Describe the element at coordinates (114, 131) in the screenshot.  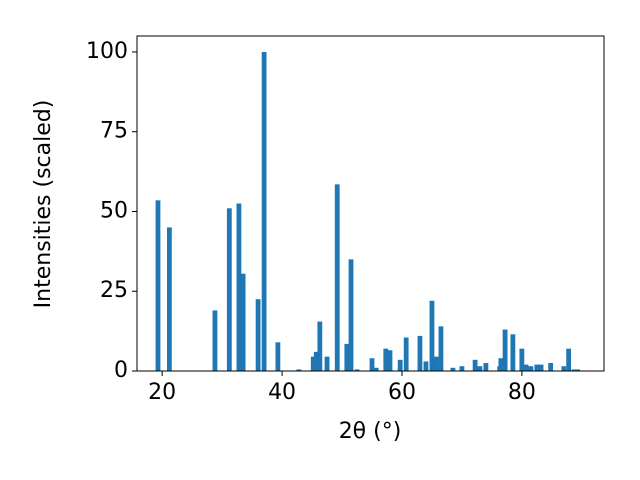
I see `y-tick-label: 75` at that location.